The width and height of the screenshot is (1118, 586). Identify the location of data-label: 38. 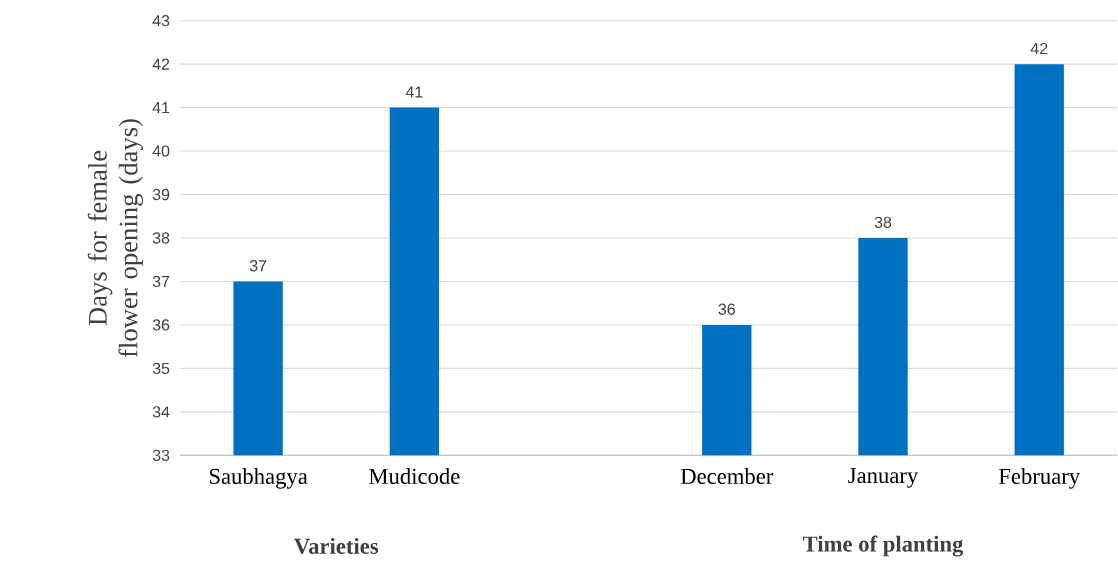
(883, 222).